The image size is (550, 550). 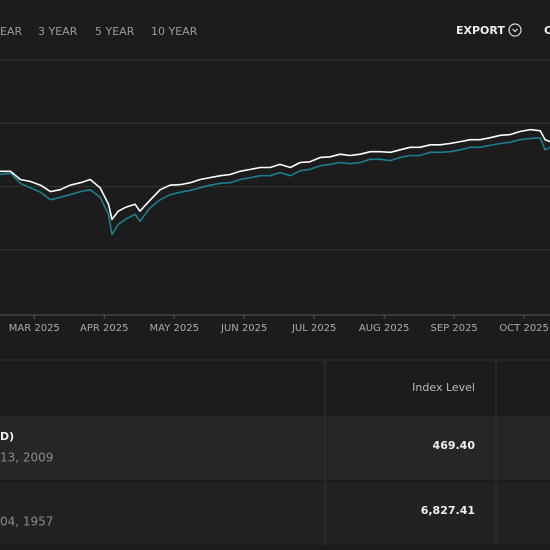 I want to click on period-tab: 5 YEAR, so click(x=115, y=31).